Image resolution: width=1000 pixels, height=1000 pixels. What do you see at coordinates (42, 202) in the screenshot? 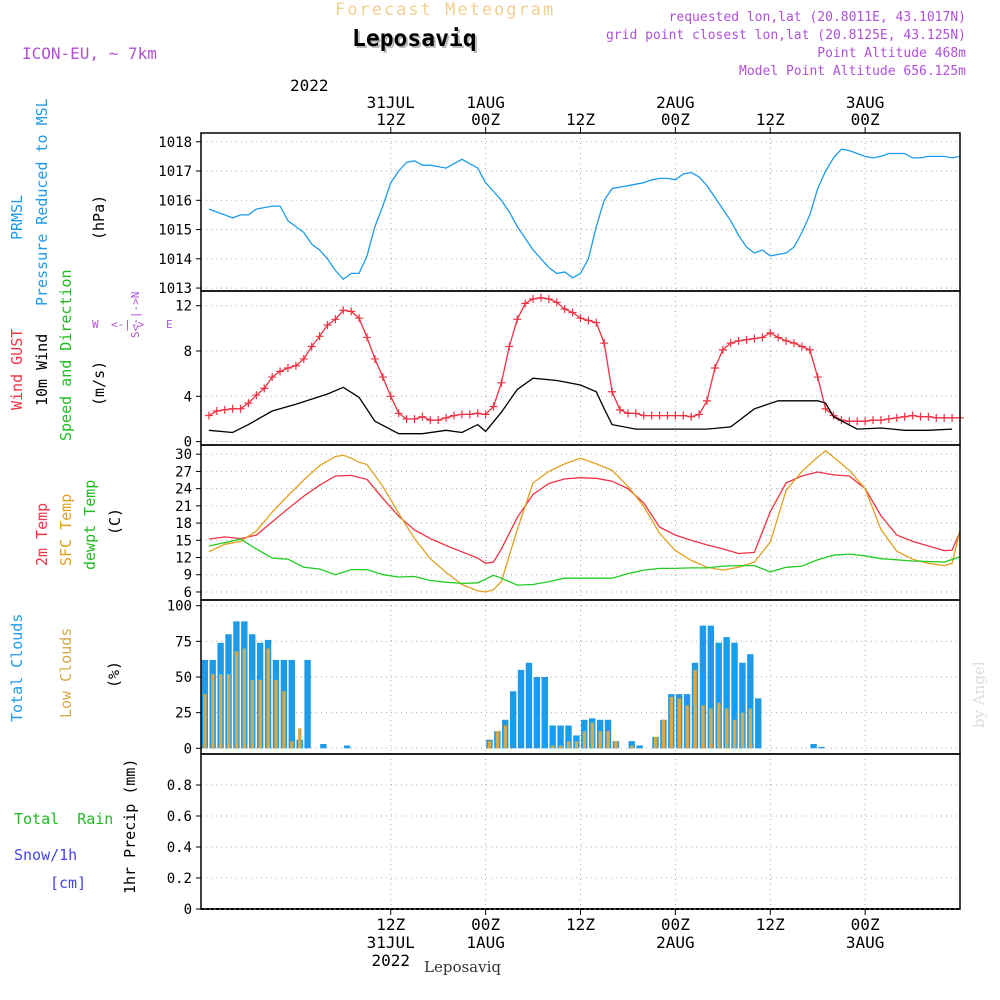
I see `pressure-label-msl: Pressure Reduced to MSL` at bounding box center [42, 202].